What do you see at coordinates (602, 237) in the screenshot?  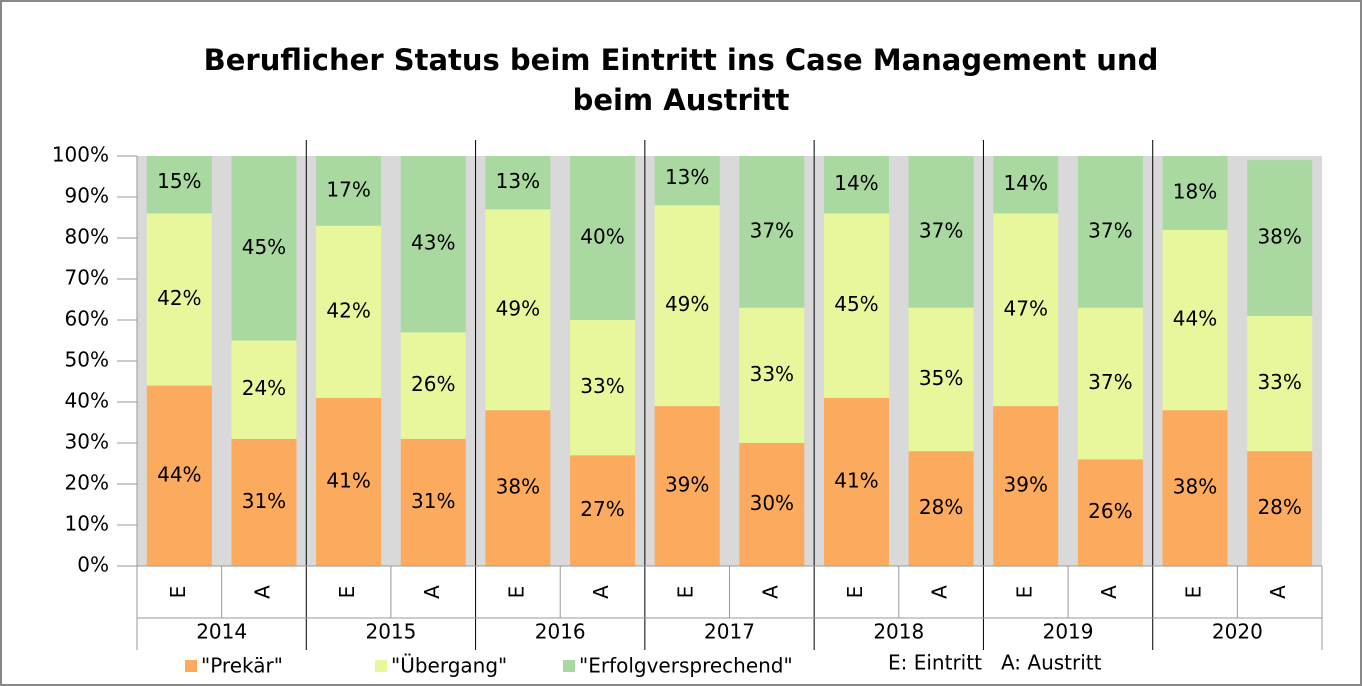 I see `data-label: 40%` at bounding box center [602, 237].